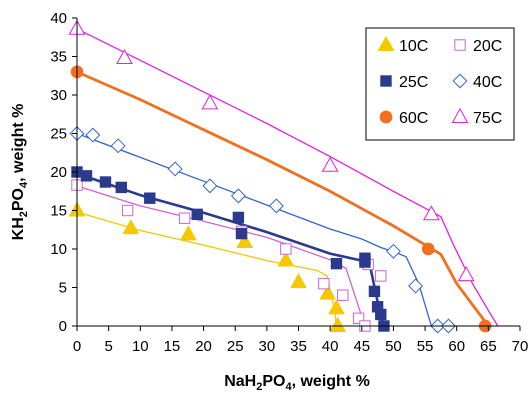 This screenshot has width=531, height=394. What do you see at coordinates (298, 346) in the screenshot?
I see `x-tick-label: 35` at bounding box center [298, 346].